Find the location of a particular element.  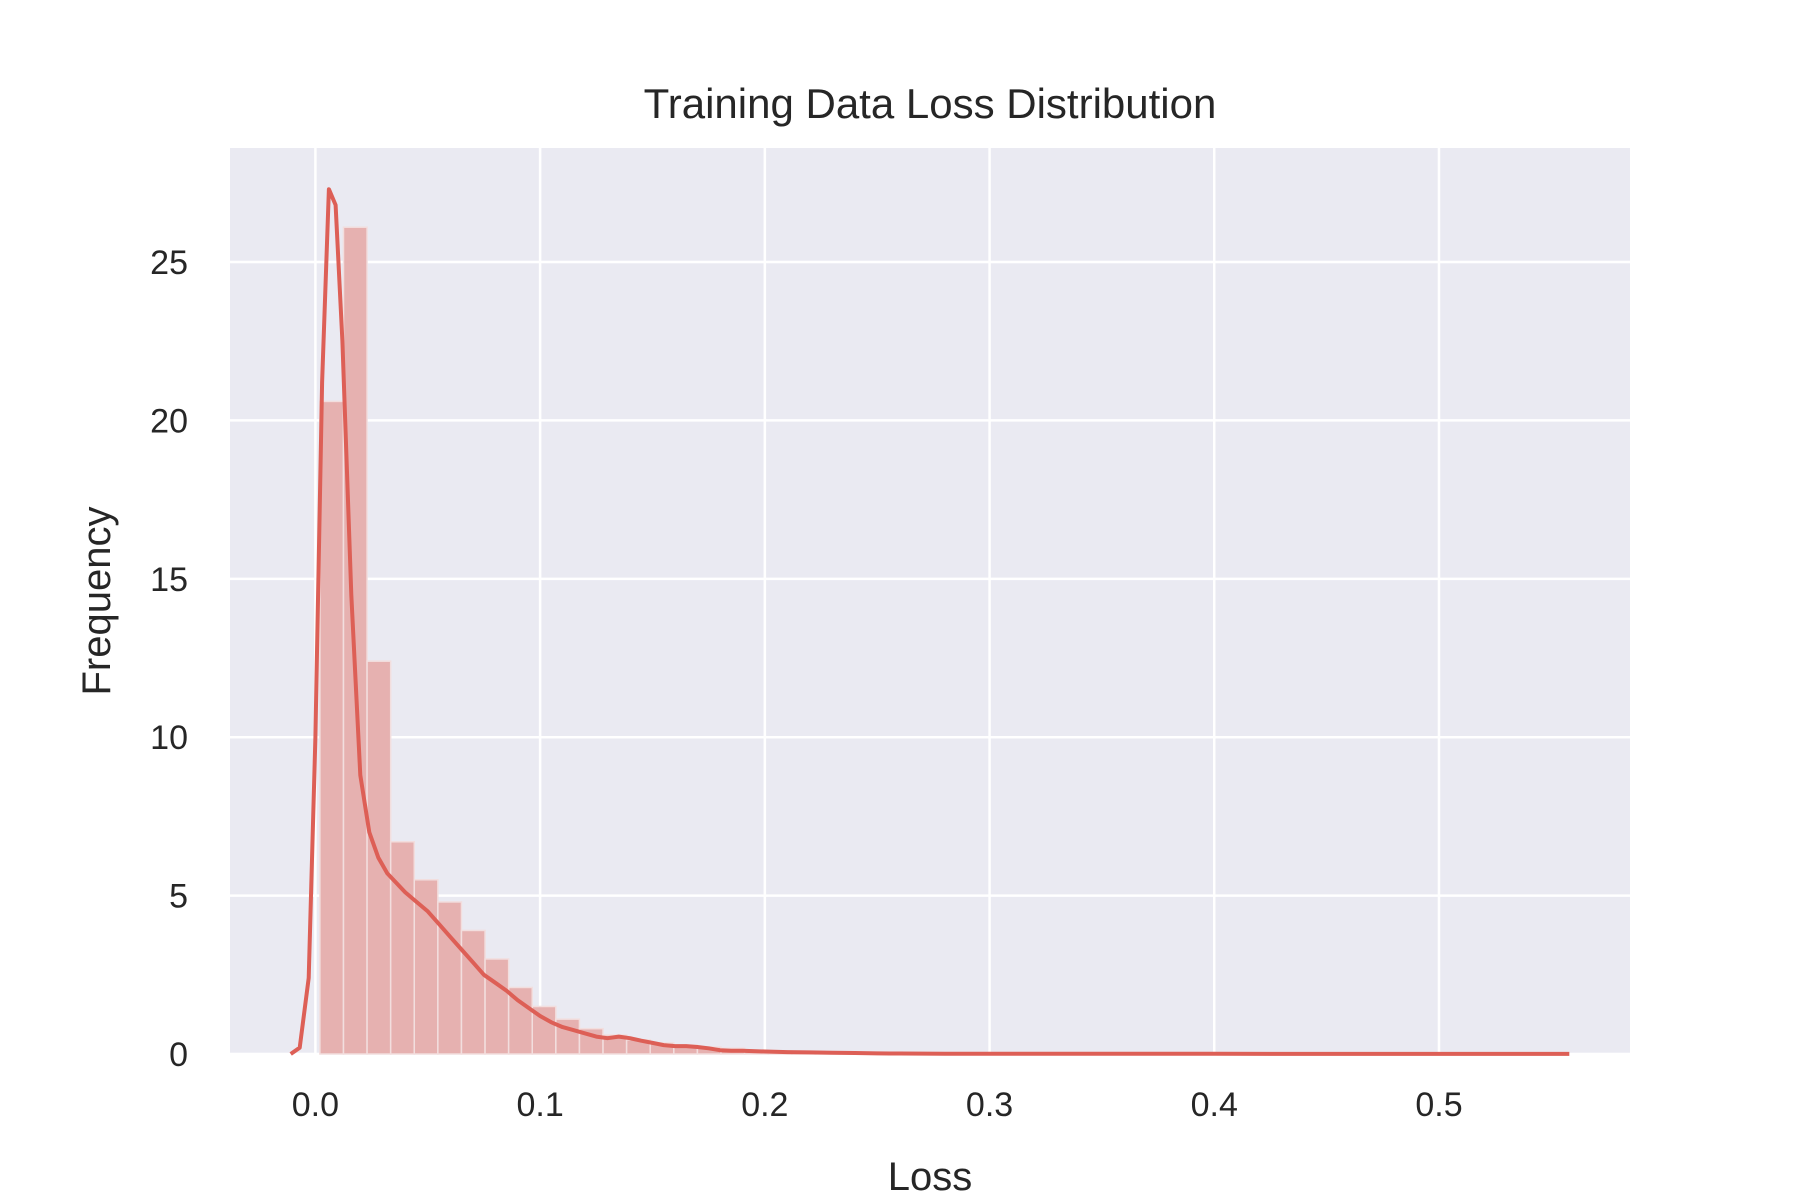

x-tick-label: 0.3 is located at coordinates (989, 1105).